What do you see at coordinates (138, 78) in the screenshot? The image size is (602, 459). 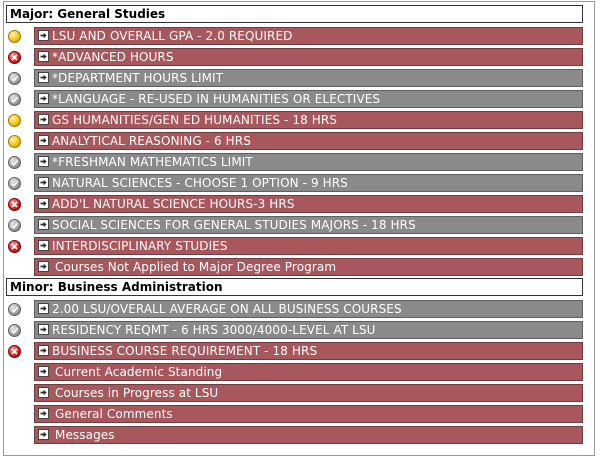 I see `requirement-label: *DEPARTMENT HOURS LIMIT` at bounding box center [138, 78].